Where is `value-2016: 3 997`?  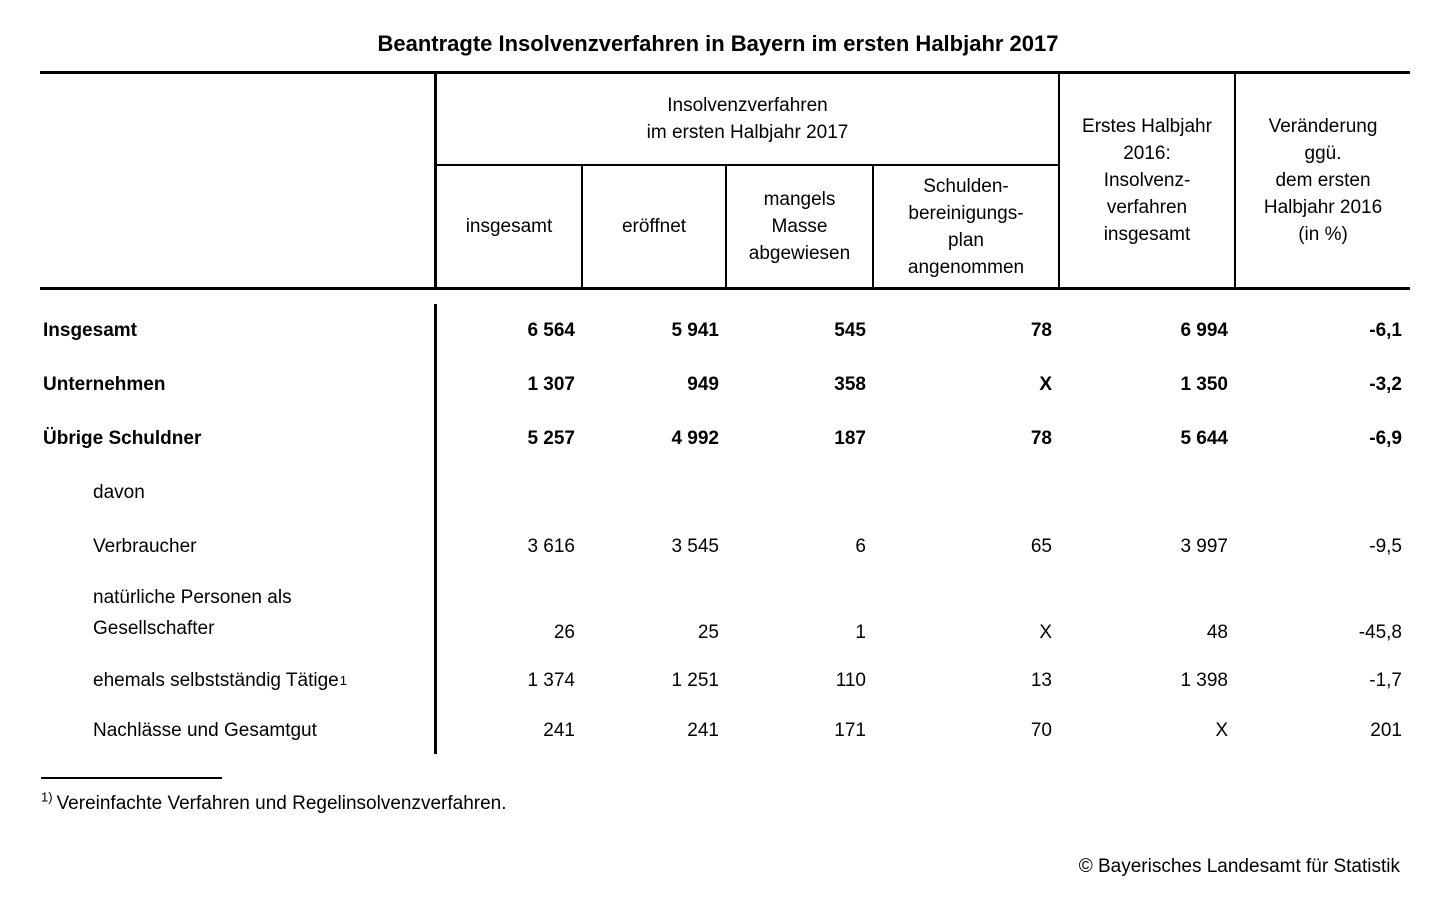
value-2016: 3 997 is located at coordinates (1204, 546).